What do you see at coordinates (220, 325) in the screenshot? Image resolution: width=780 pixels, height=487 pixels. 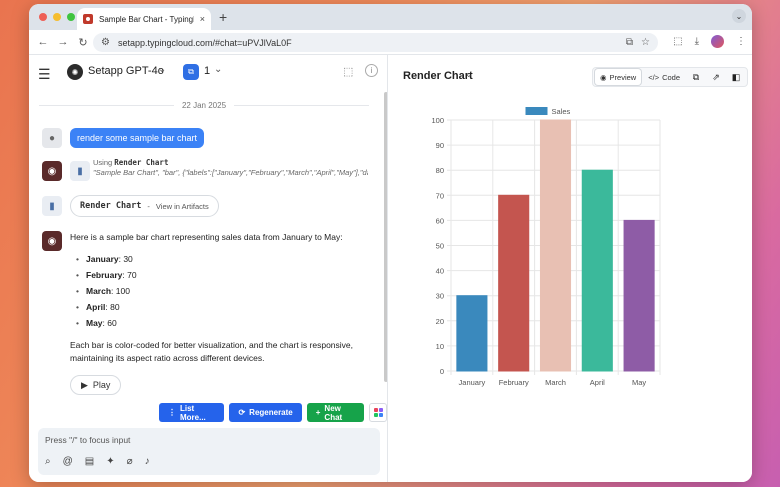 I see `list-item: May: 60` at bounding box center [220, 325].